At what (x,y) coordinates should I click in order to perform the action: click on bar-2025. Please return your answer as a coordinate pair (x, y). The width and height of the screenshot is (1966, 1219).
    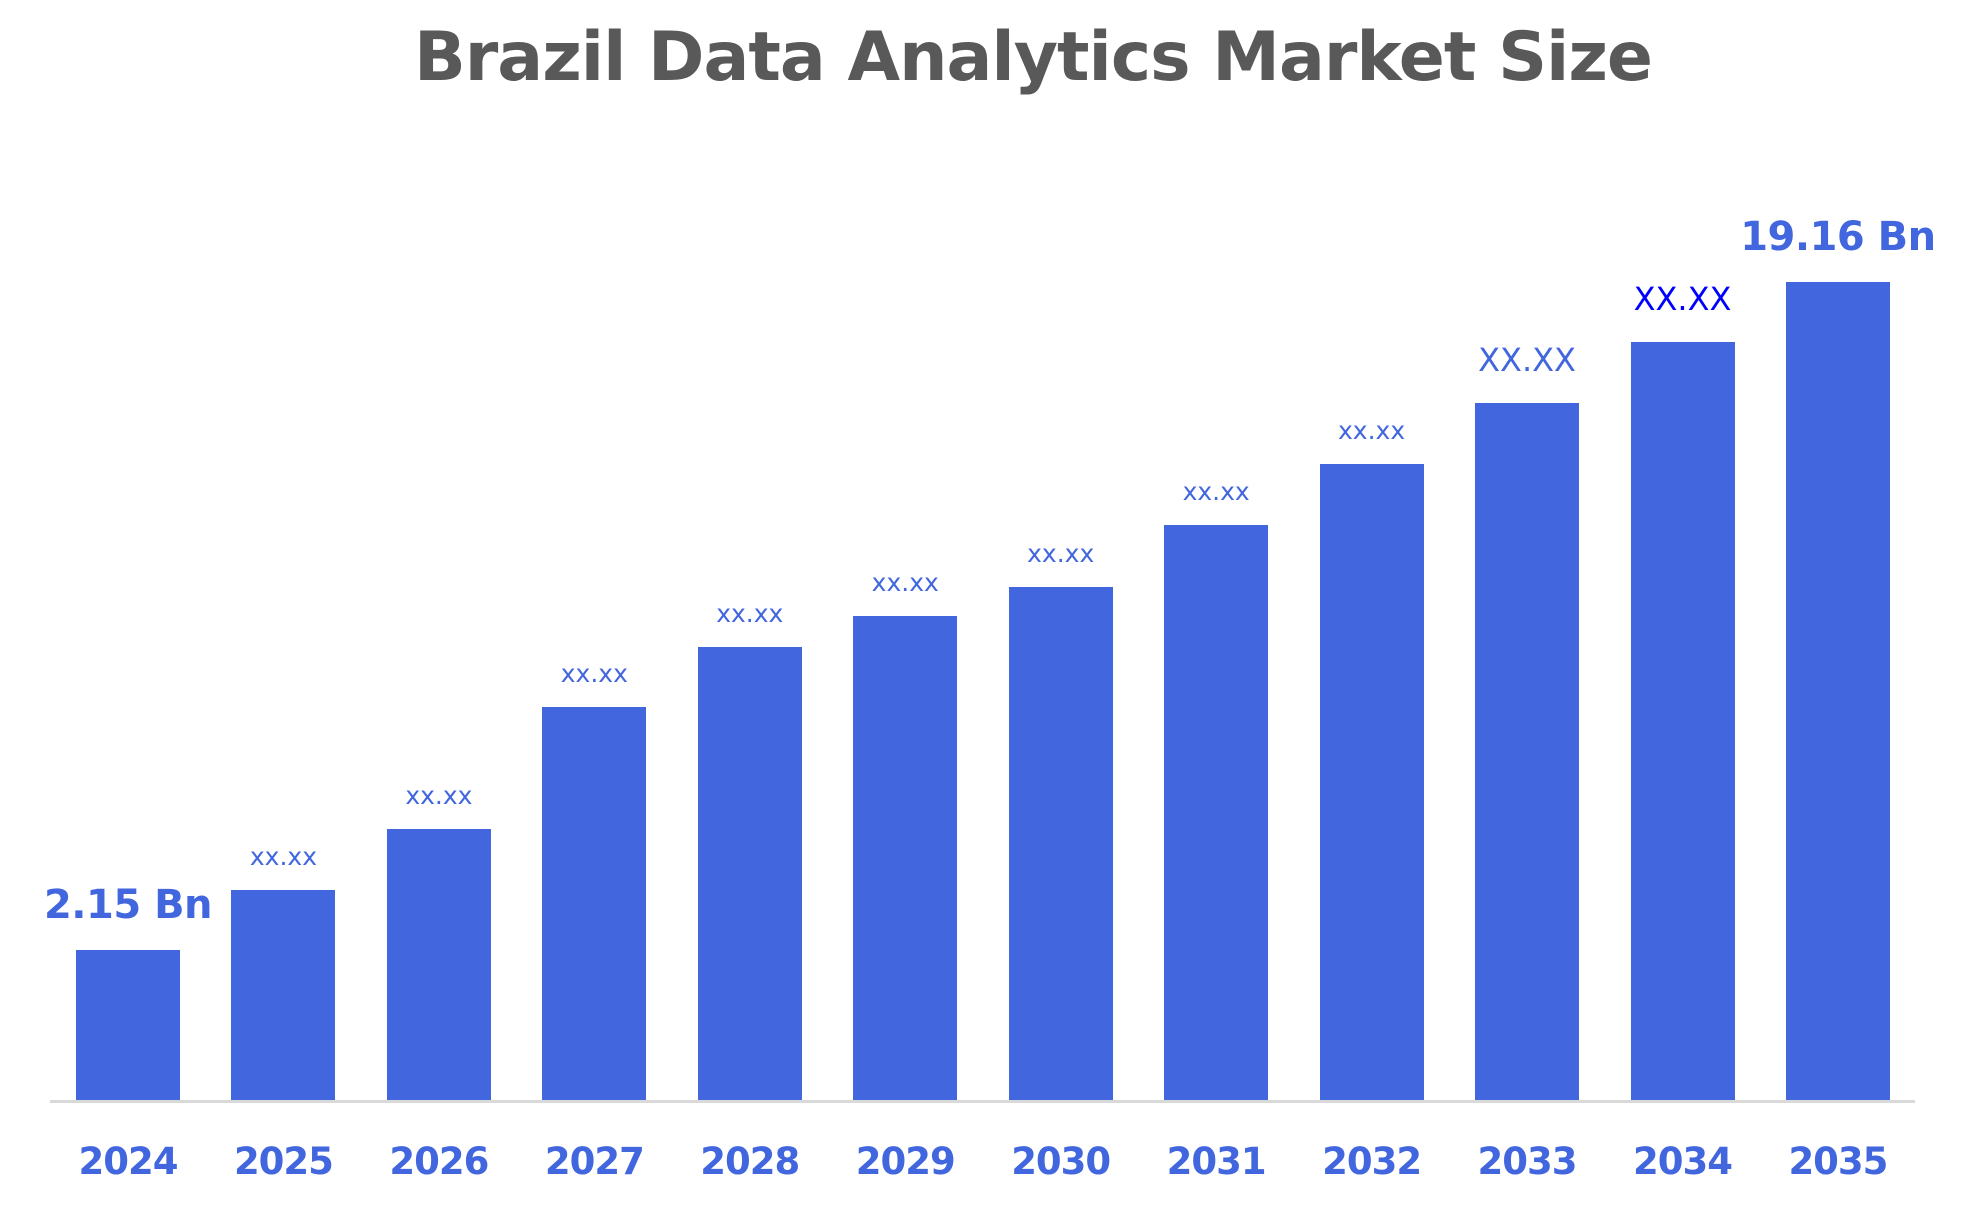
    Looking at the image, I should click on (283, 994).